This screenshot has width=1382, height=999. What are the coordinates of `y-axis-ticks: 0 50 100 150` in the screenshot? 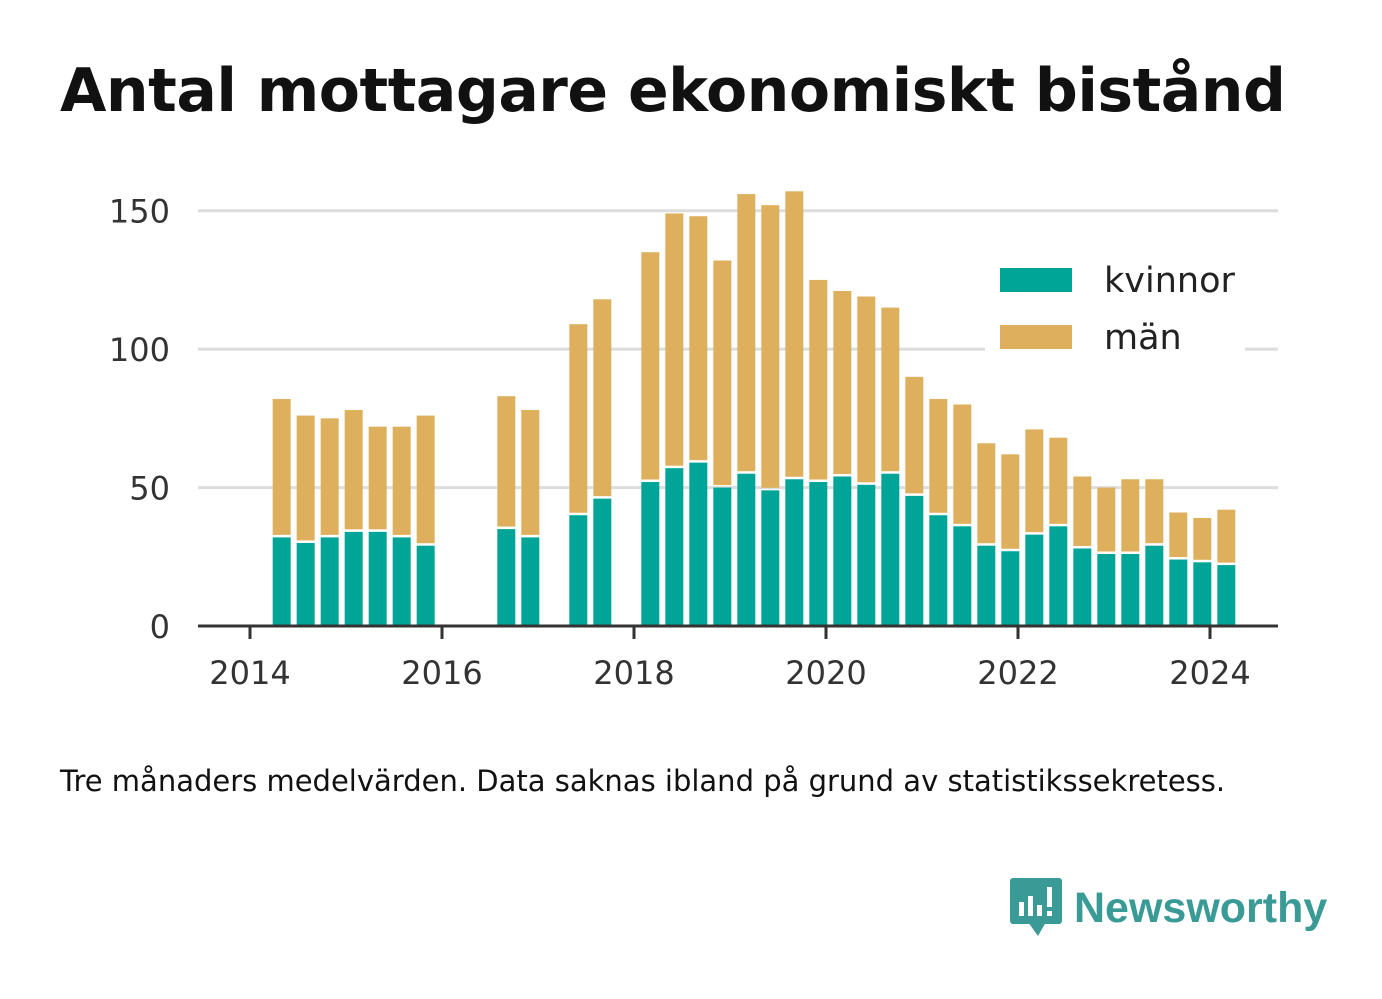 It's located at (139, 419).